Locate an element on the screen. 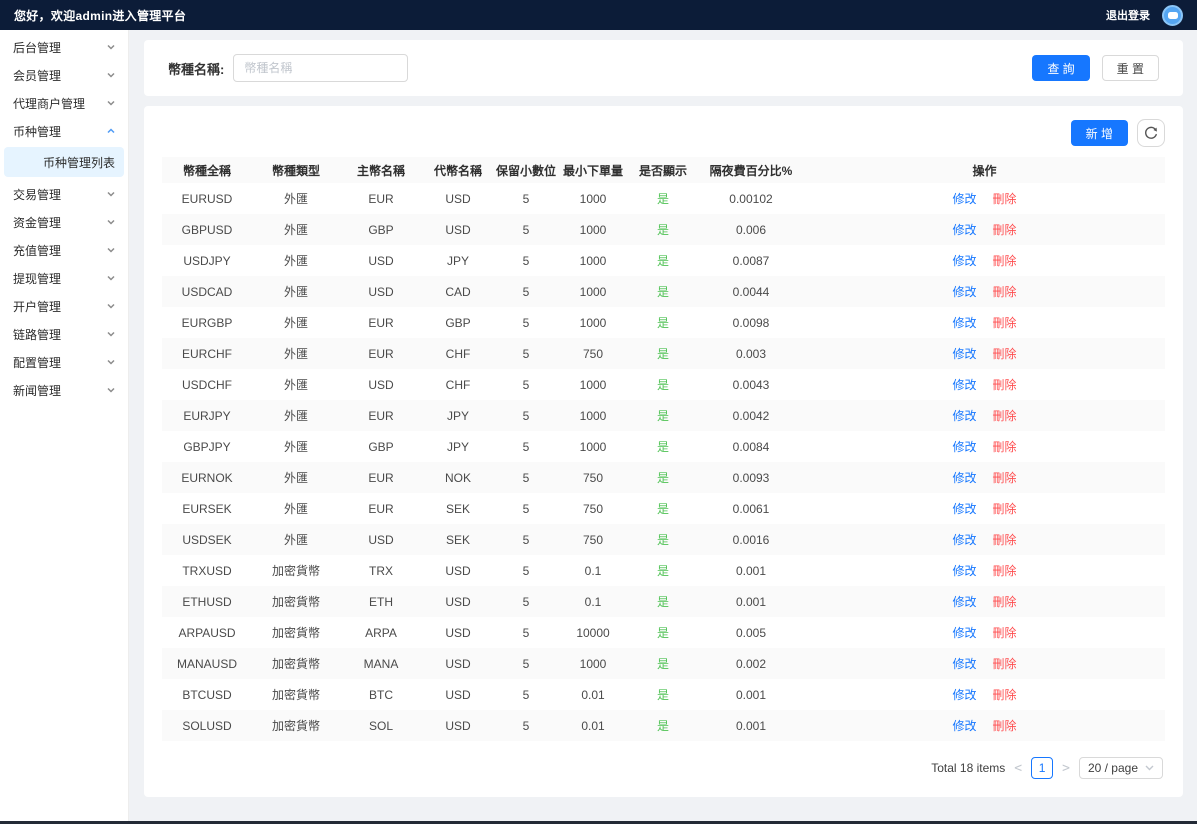  cell-overnight-fee: 0.0043 is located at coordinates (751, 384).